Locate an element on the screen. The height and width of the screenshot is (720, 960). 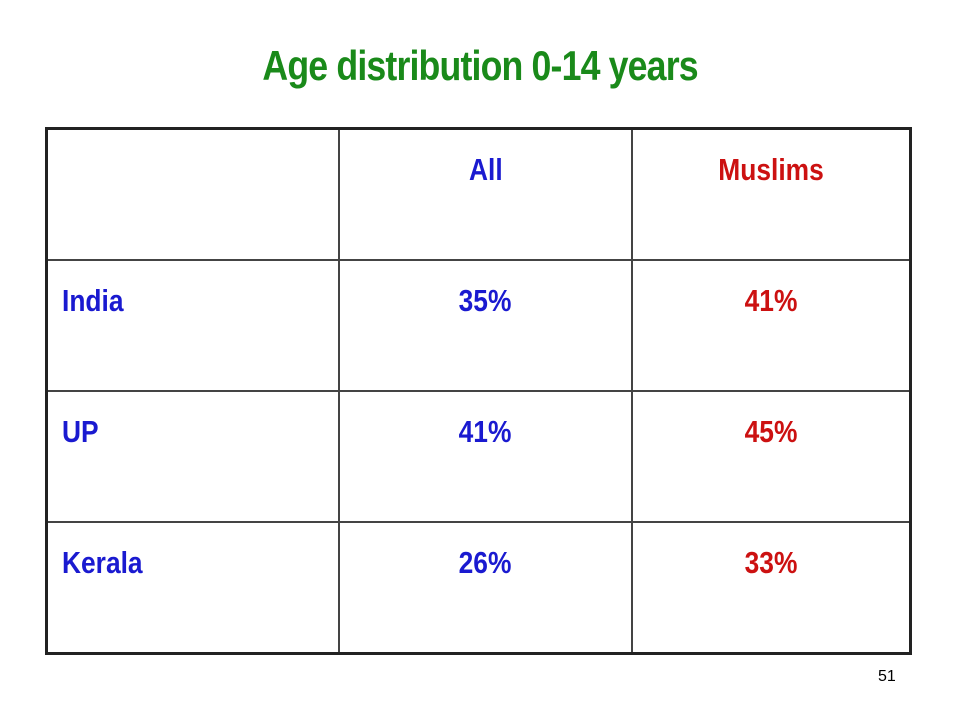
table-cell: Muslims is located at coordinates (771, 194).